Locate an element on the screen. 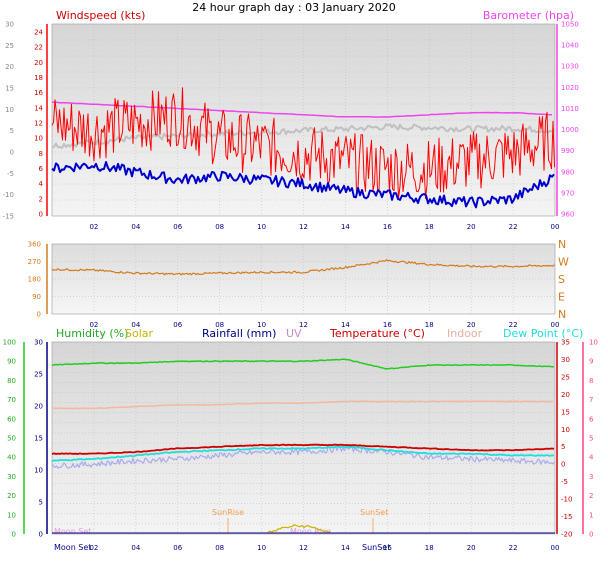 Image resolution: width=608 pixels, height=561 pixels. wind-tick-label: 8 is located at coordinates (41, 154).